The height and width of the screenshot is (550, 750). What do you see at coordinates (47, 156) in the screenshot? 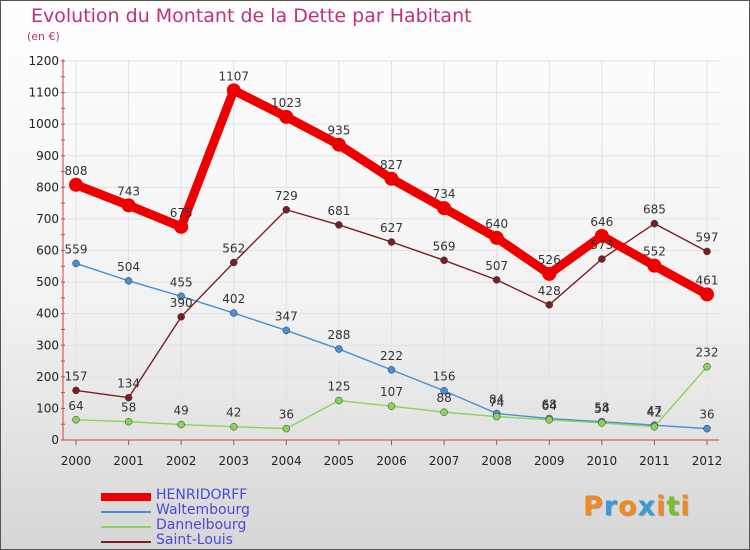
I see `y-tick-label: 900` at bounding box center [47, 156].